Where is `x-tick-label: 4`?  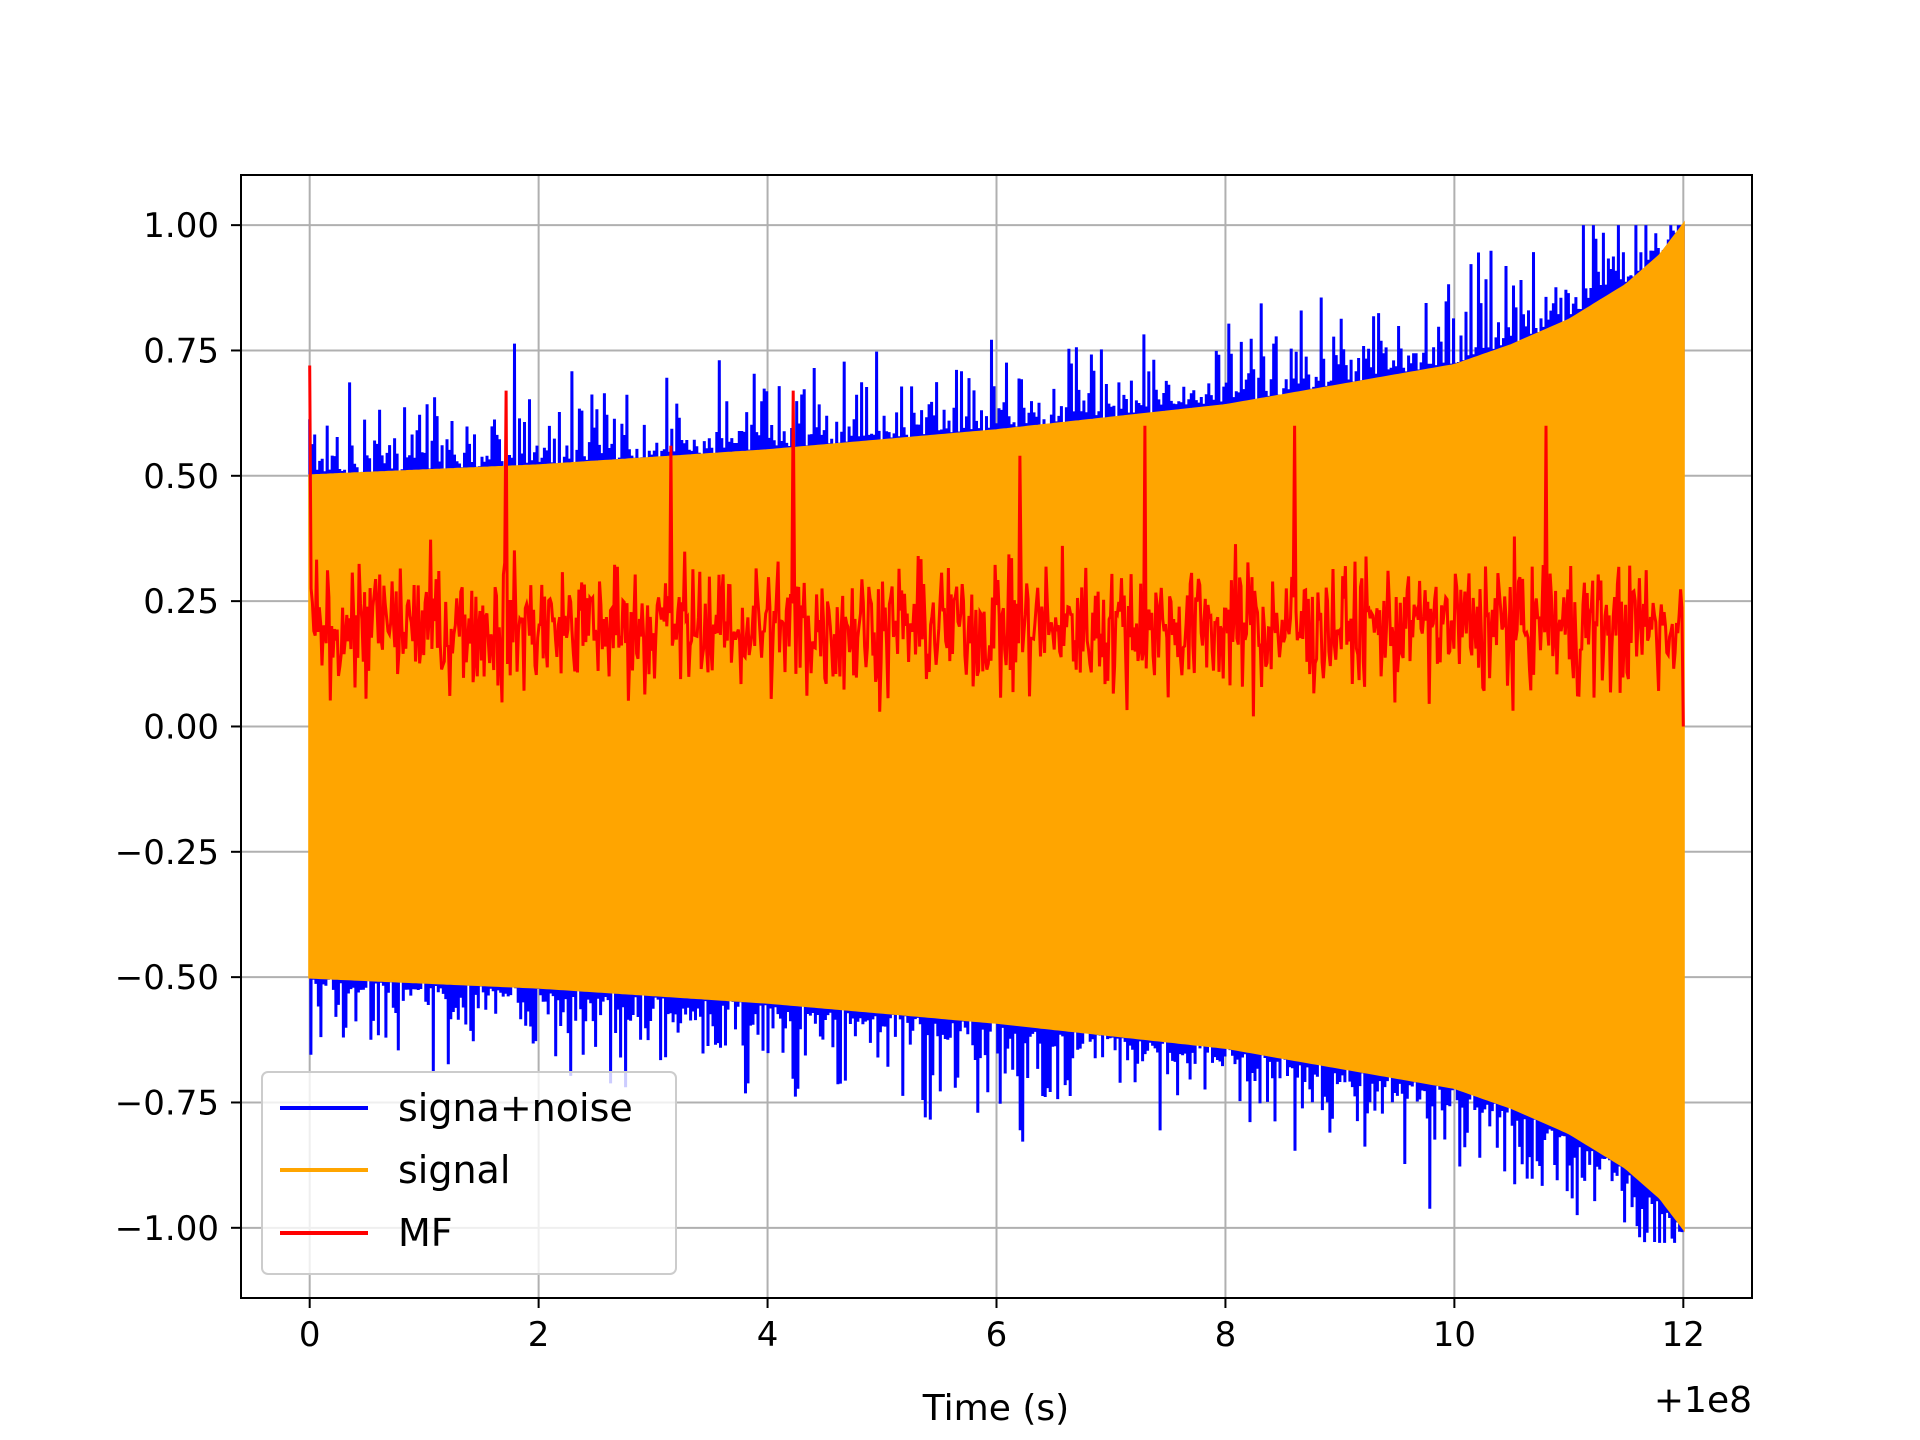
x-tick-label: 4 is located at coordinates (768, 1335).